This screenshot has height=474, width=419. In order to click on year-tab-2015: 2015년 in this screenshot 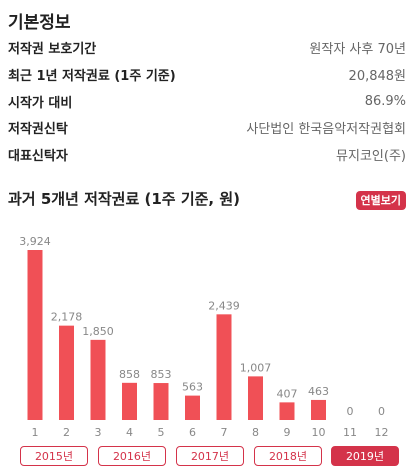, I will do `click(54, 456)`.